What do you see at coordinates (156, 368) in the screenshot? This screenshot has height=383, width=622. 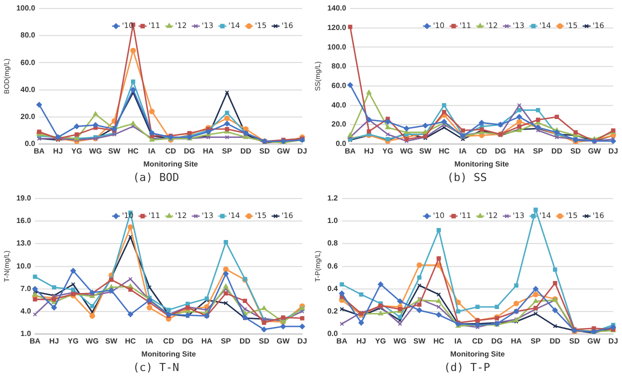 I see `text: (c) T-N` at bounding box center [156, 368].